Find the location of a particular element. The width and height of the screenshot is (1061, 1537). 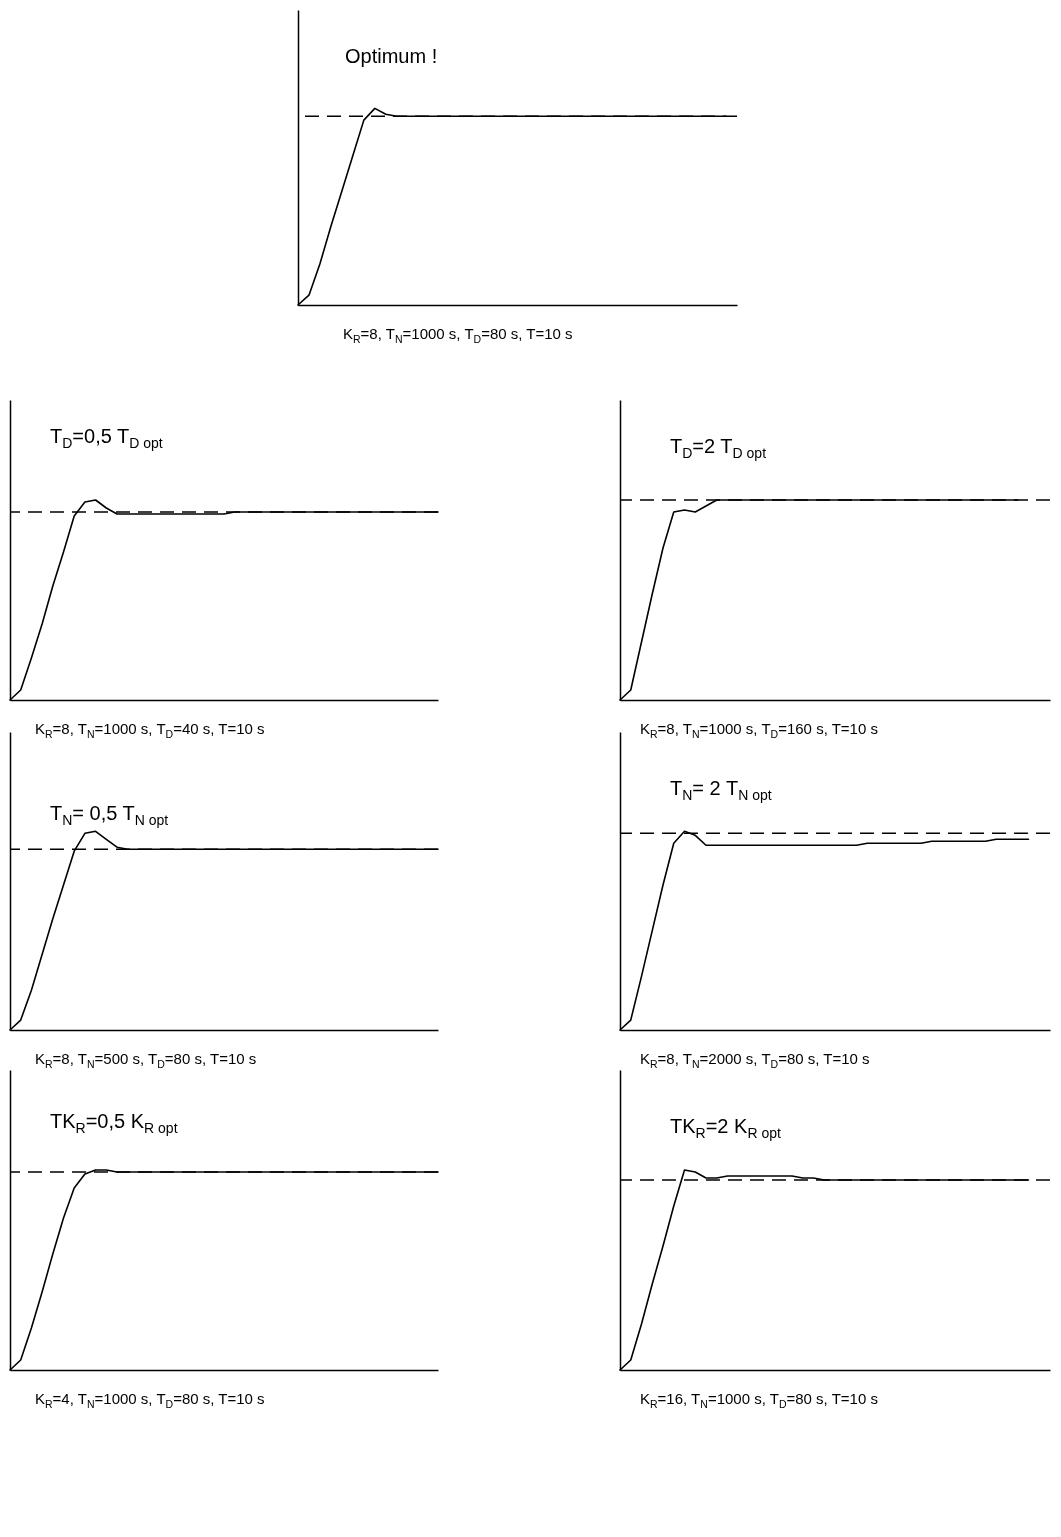

chart-title: T$_{D}$=2 T$_{D opt}$ is located at coordinates (718, 448).